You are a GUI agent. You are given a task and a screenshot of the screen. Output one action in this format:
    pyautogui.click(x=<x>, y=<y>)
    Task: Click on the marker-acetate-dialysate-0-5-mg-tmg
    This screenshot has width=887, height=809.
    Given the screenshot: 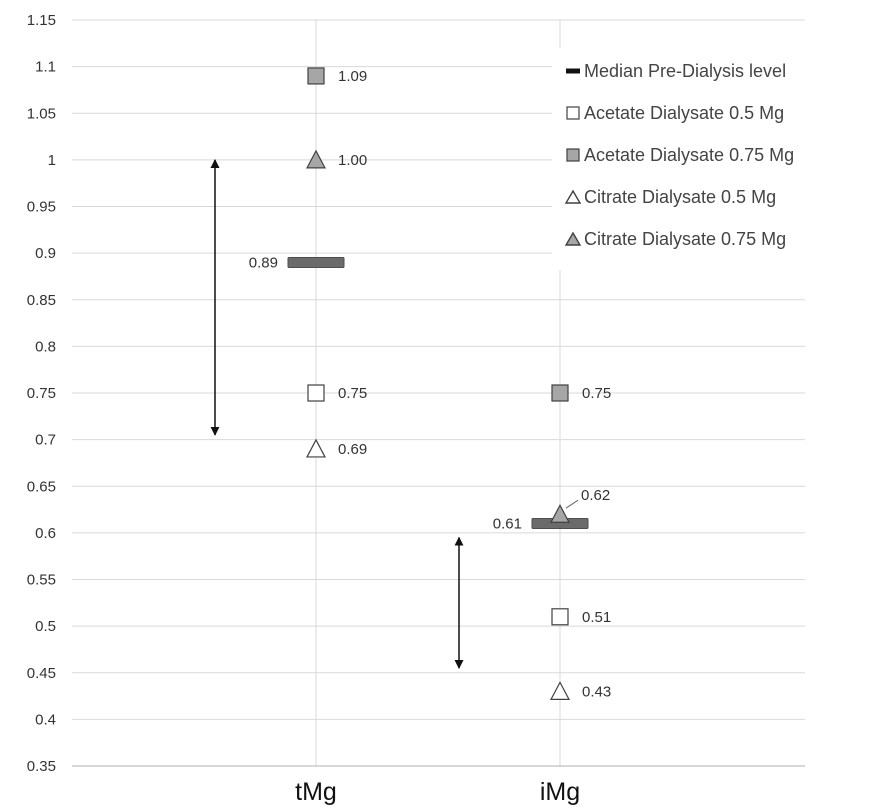 What is the action you would take?
    pyautogui.click(x=316, y=393)
    